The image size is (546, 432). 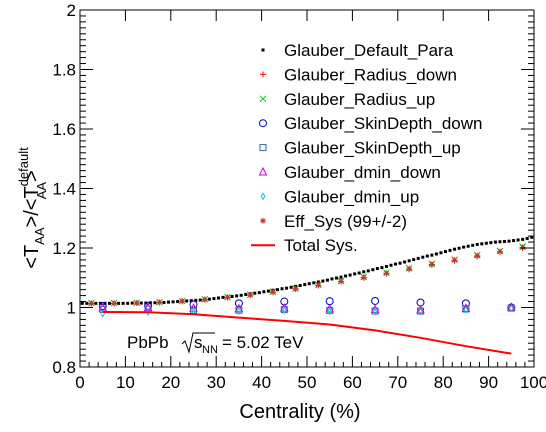 What do you see at coordinates (383, 123) in the screenshot?
I see `legend-label: Glauber_SkinDepth_down` at bounding box center [383, 123].